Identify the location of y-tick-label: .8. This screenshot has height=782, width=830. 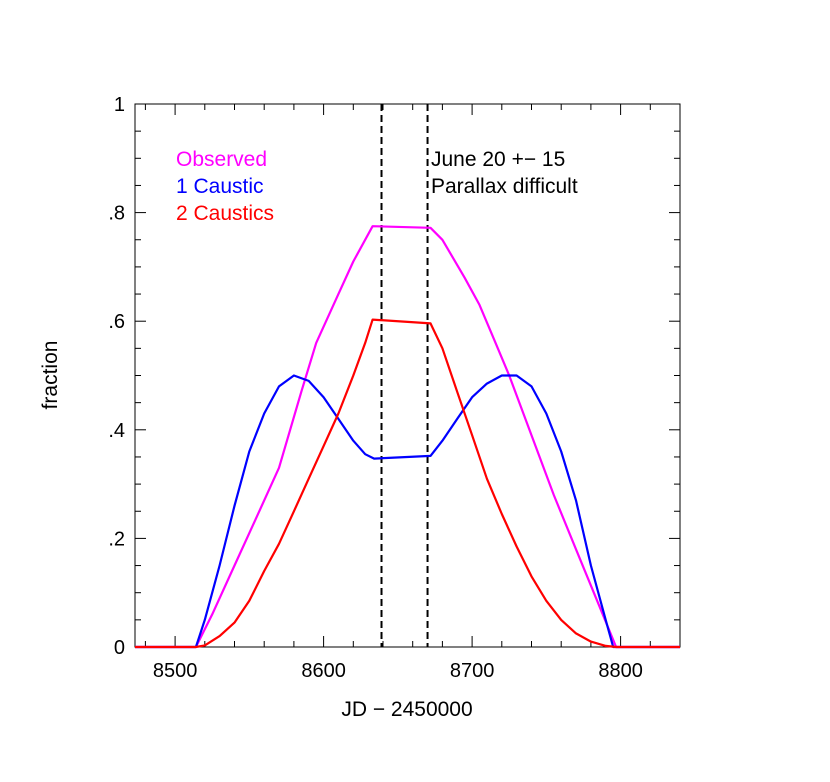
(116, 214).